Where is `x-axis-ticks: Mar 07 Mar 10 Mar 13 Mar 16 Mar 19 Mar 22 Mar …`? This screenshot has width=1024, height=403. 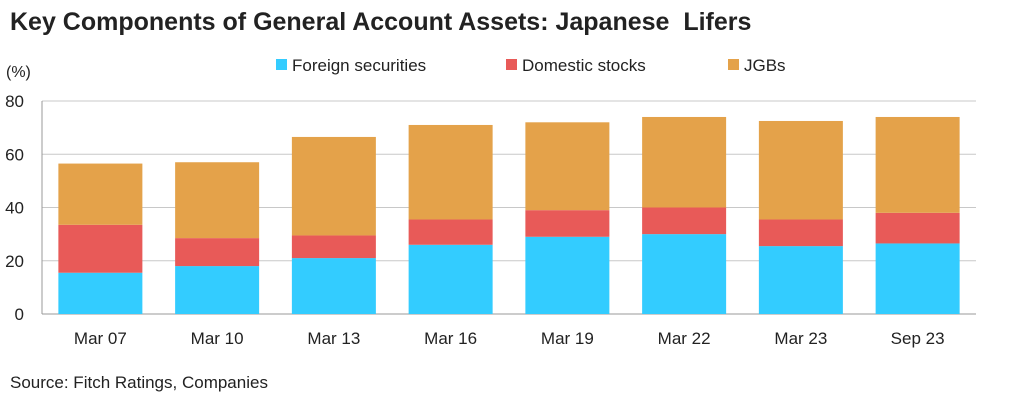
x-axis-ticks: Mar 07 Mar 10 Mar 13 Mar 16 Mar 19 Mar 22 Mar … is located at coordinates (509, 338).